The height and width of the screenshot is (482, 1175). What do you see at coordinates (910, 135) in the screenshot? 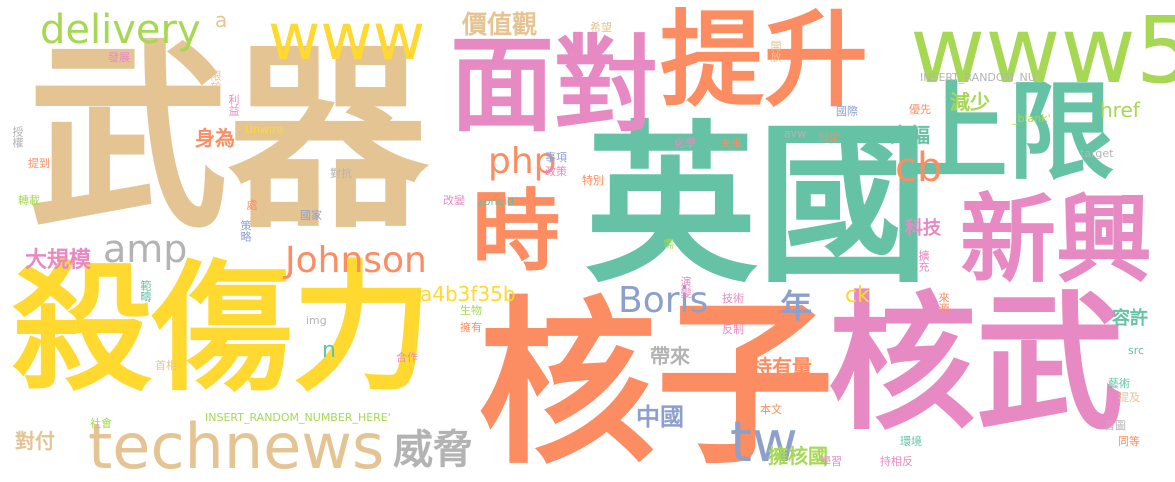
I see `word: 大幅` at bounding box center [910, 135].